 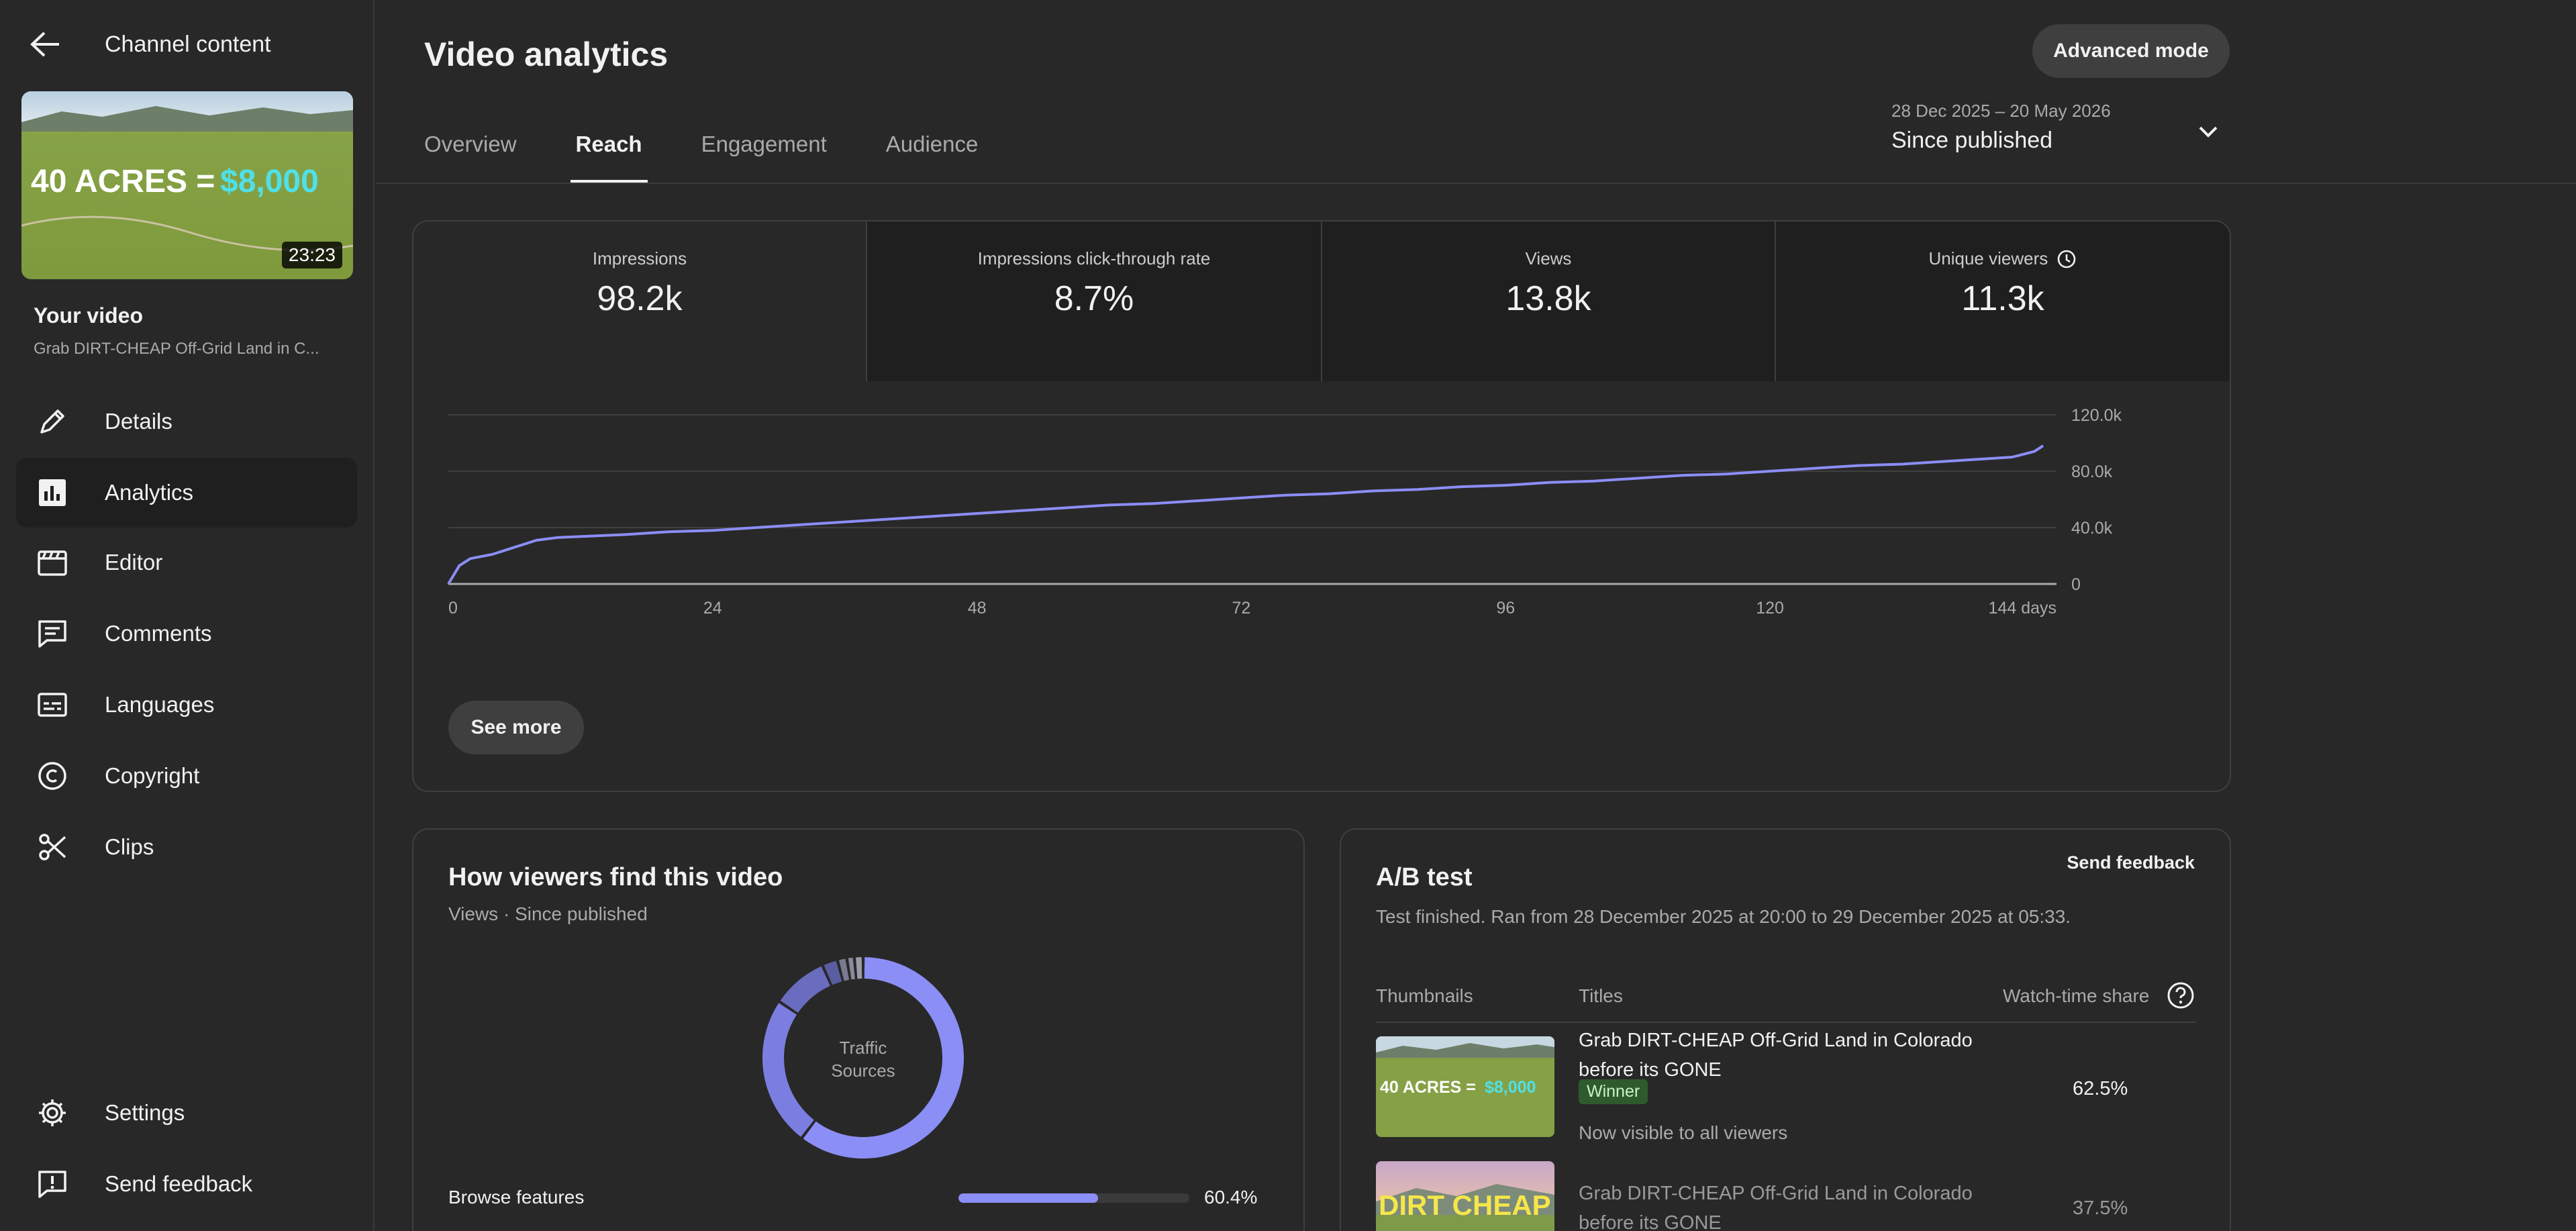 I want to click on back-arrow-icon, so click(x=50, y=44).